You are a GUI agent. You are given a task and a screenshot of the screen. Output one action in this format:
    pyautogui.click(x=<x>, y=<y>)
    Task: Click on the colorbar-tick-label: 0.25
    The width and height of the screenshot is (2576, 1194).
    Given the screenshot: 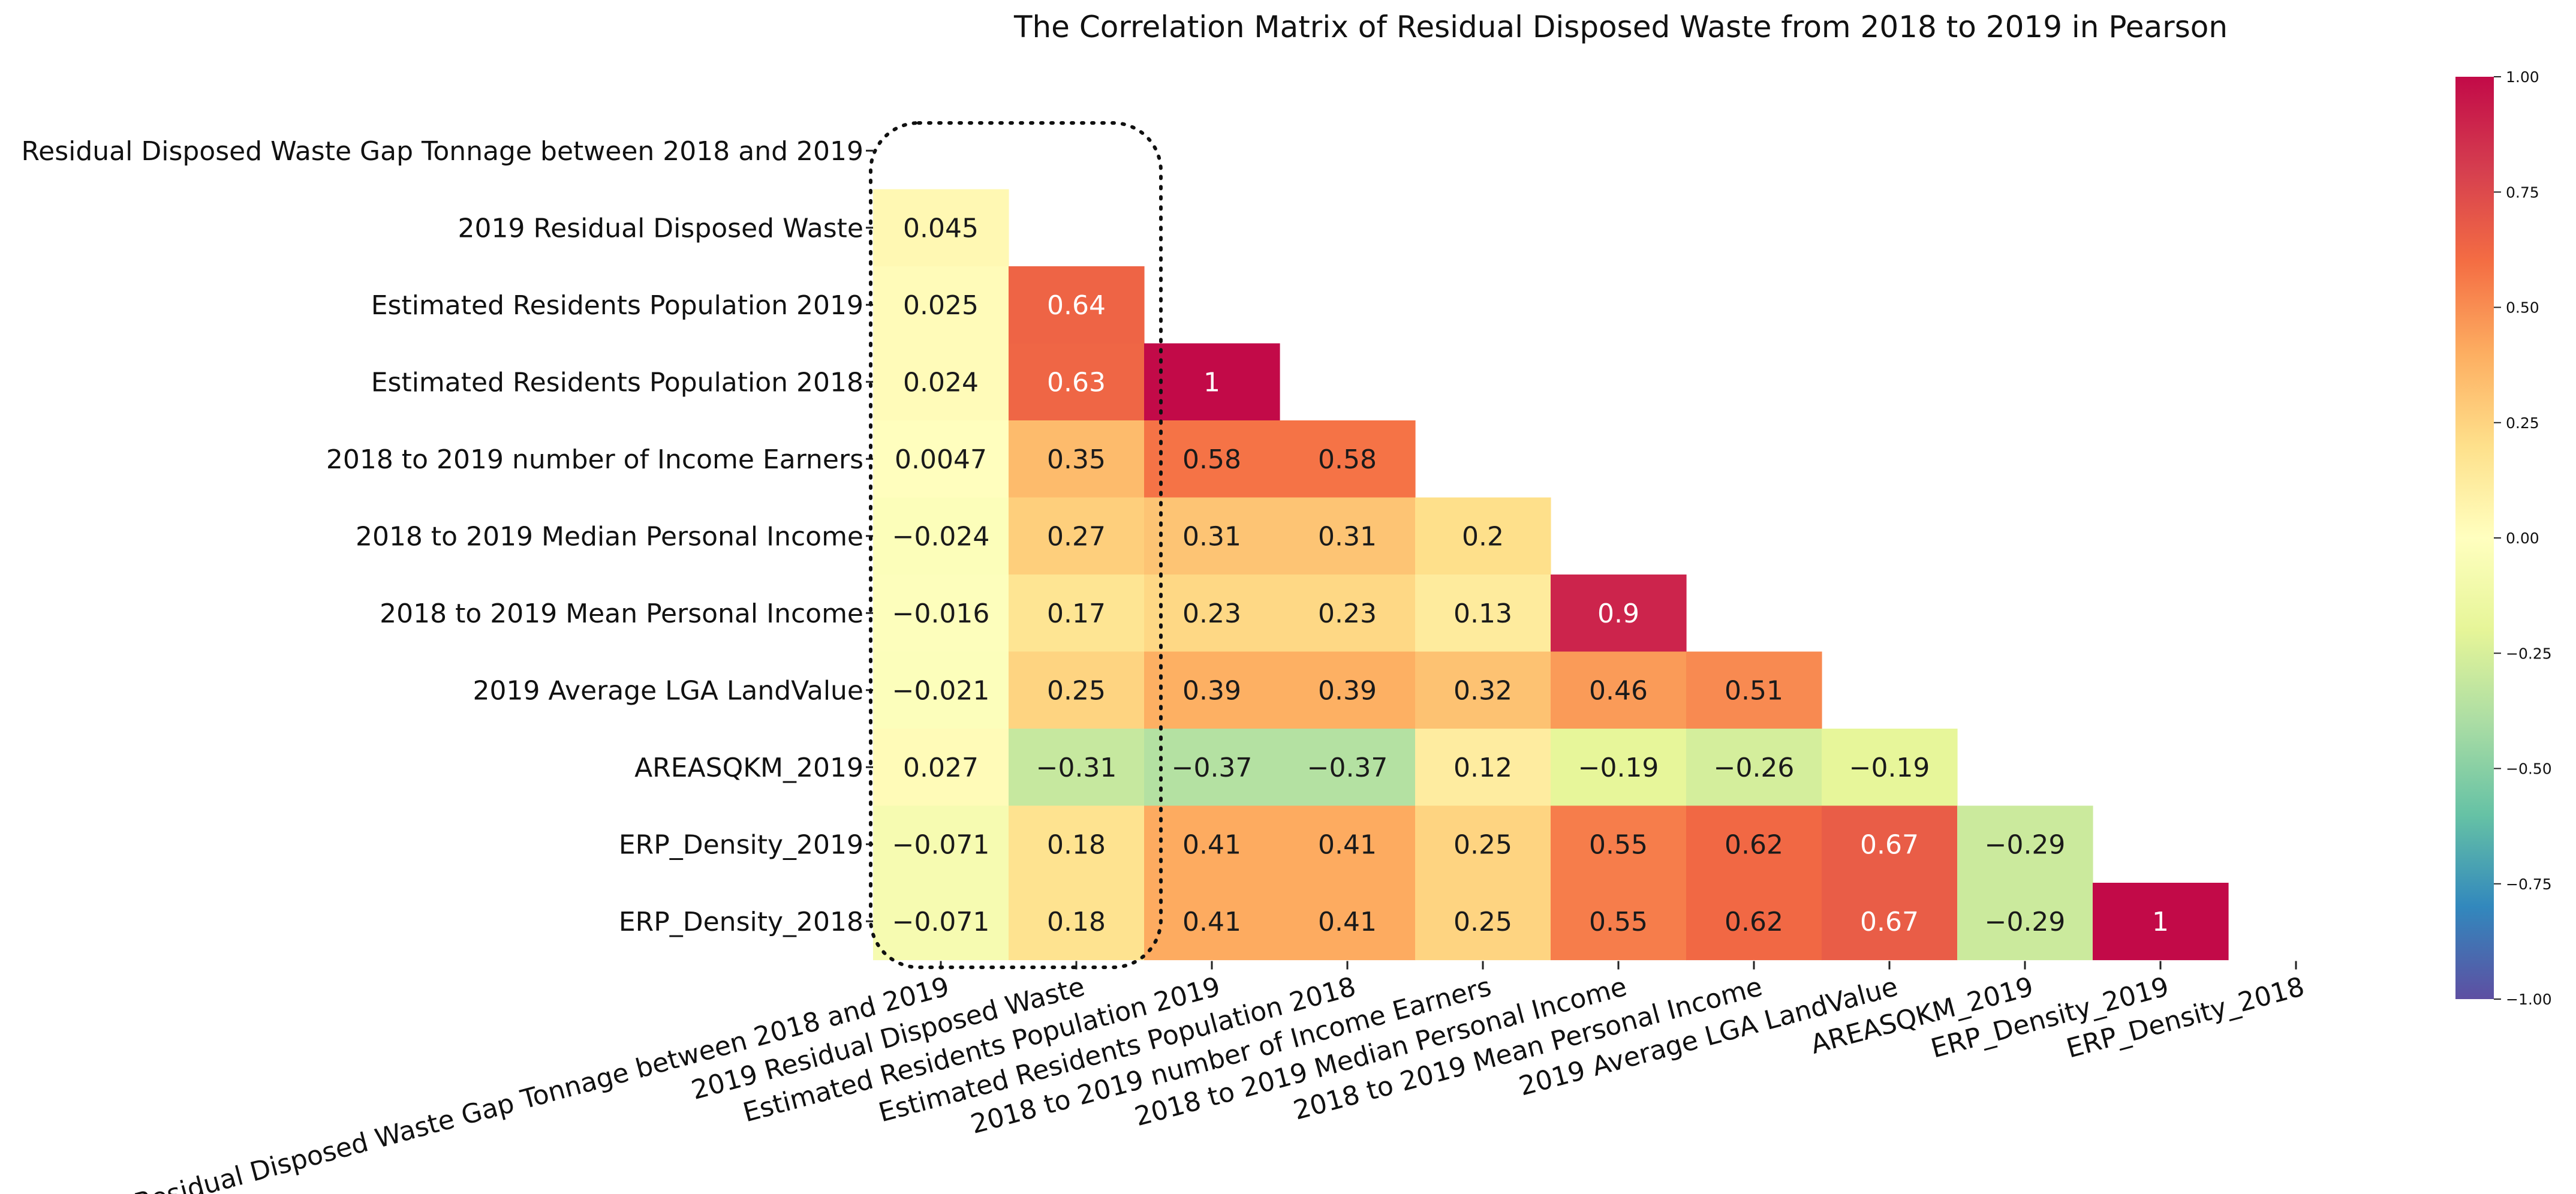 What is the action you would take?
    pyautogui.click(x=2523, y=423)
    